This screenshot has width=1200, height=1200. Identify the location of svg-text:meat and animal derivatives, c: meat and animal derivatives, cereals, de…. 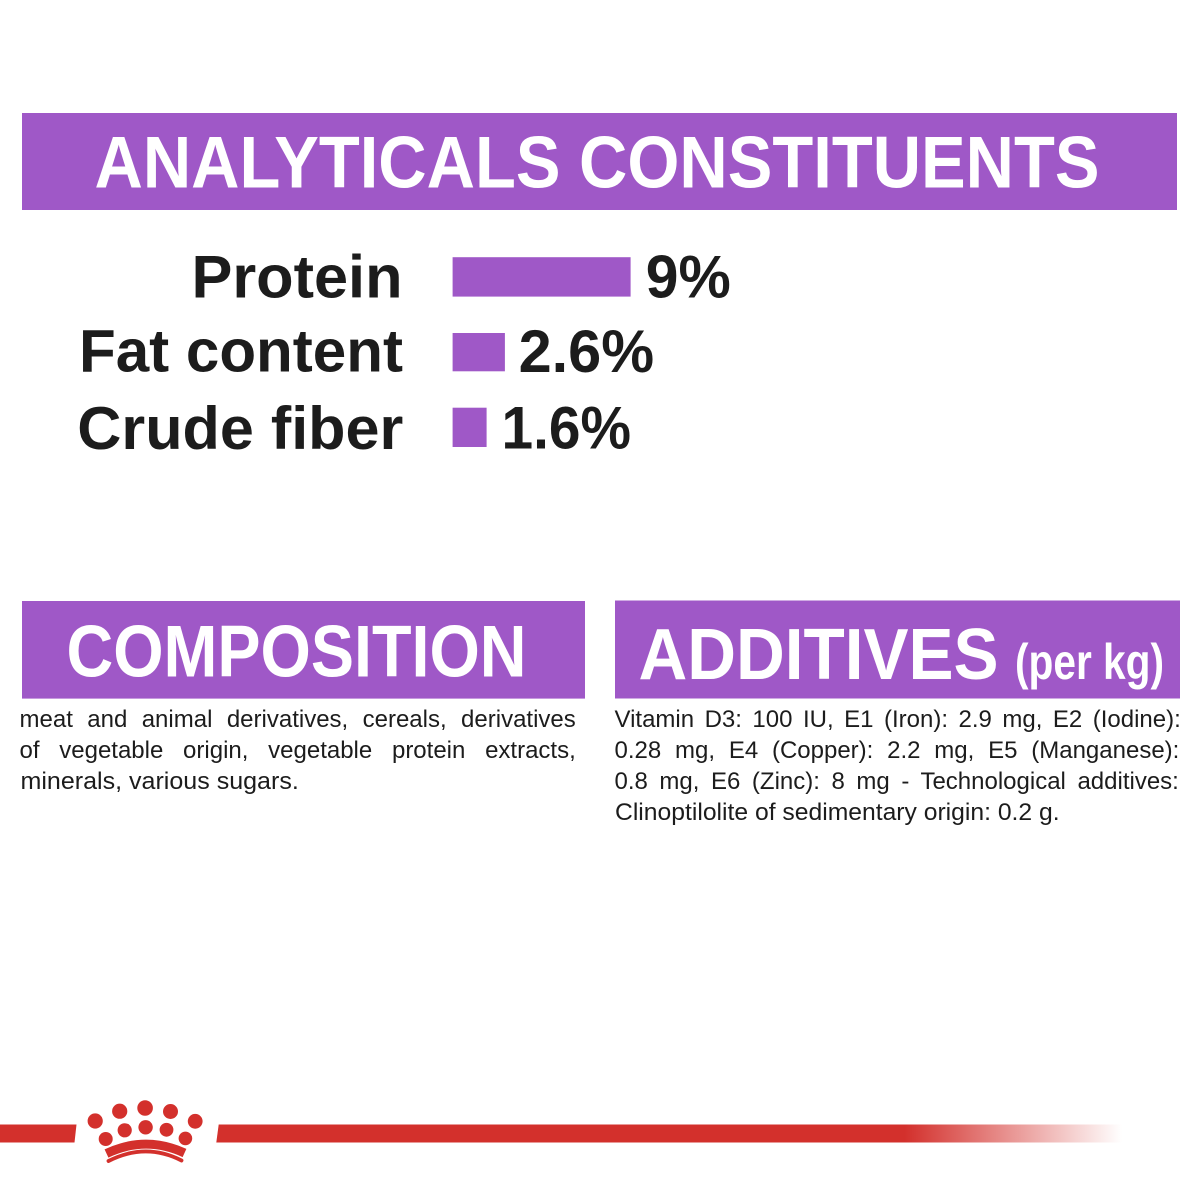
(298, 719).